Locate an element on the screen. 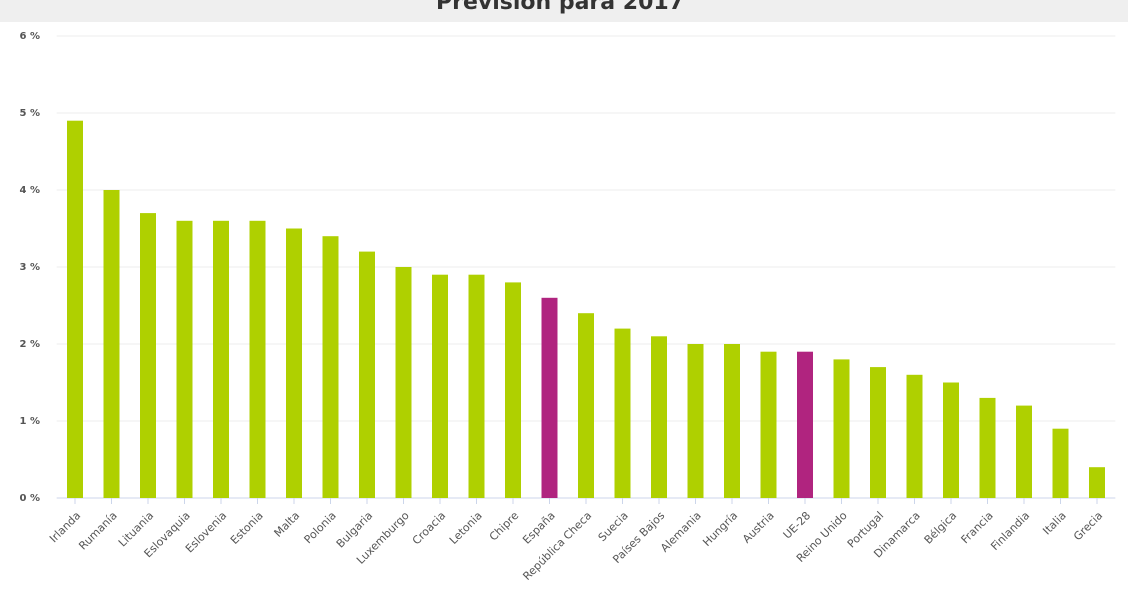 The width and height of the screenshot is (1128, 591). title-band is located at coordinates (564, 11).